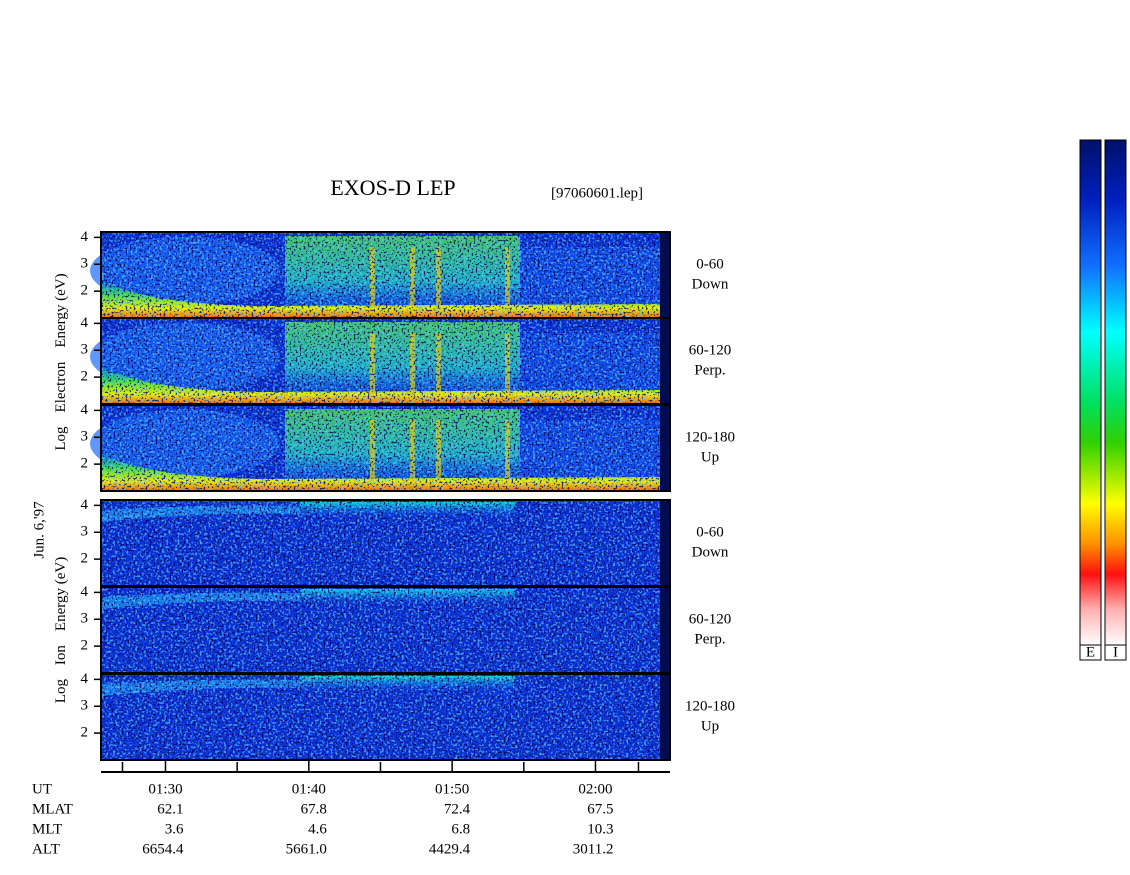 The height and width of the screenshot is (875, 1130). I want to click on ephemeris-row-name: ALT, so click(46, 849).